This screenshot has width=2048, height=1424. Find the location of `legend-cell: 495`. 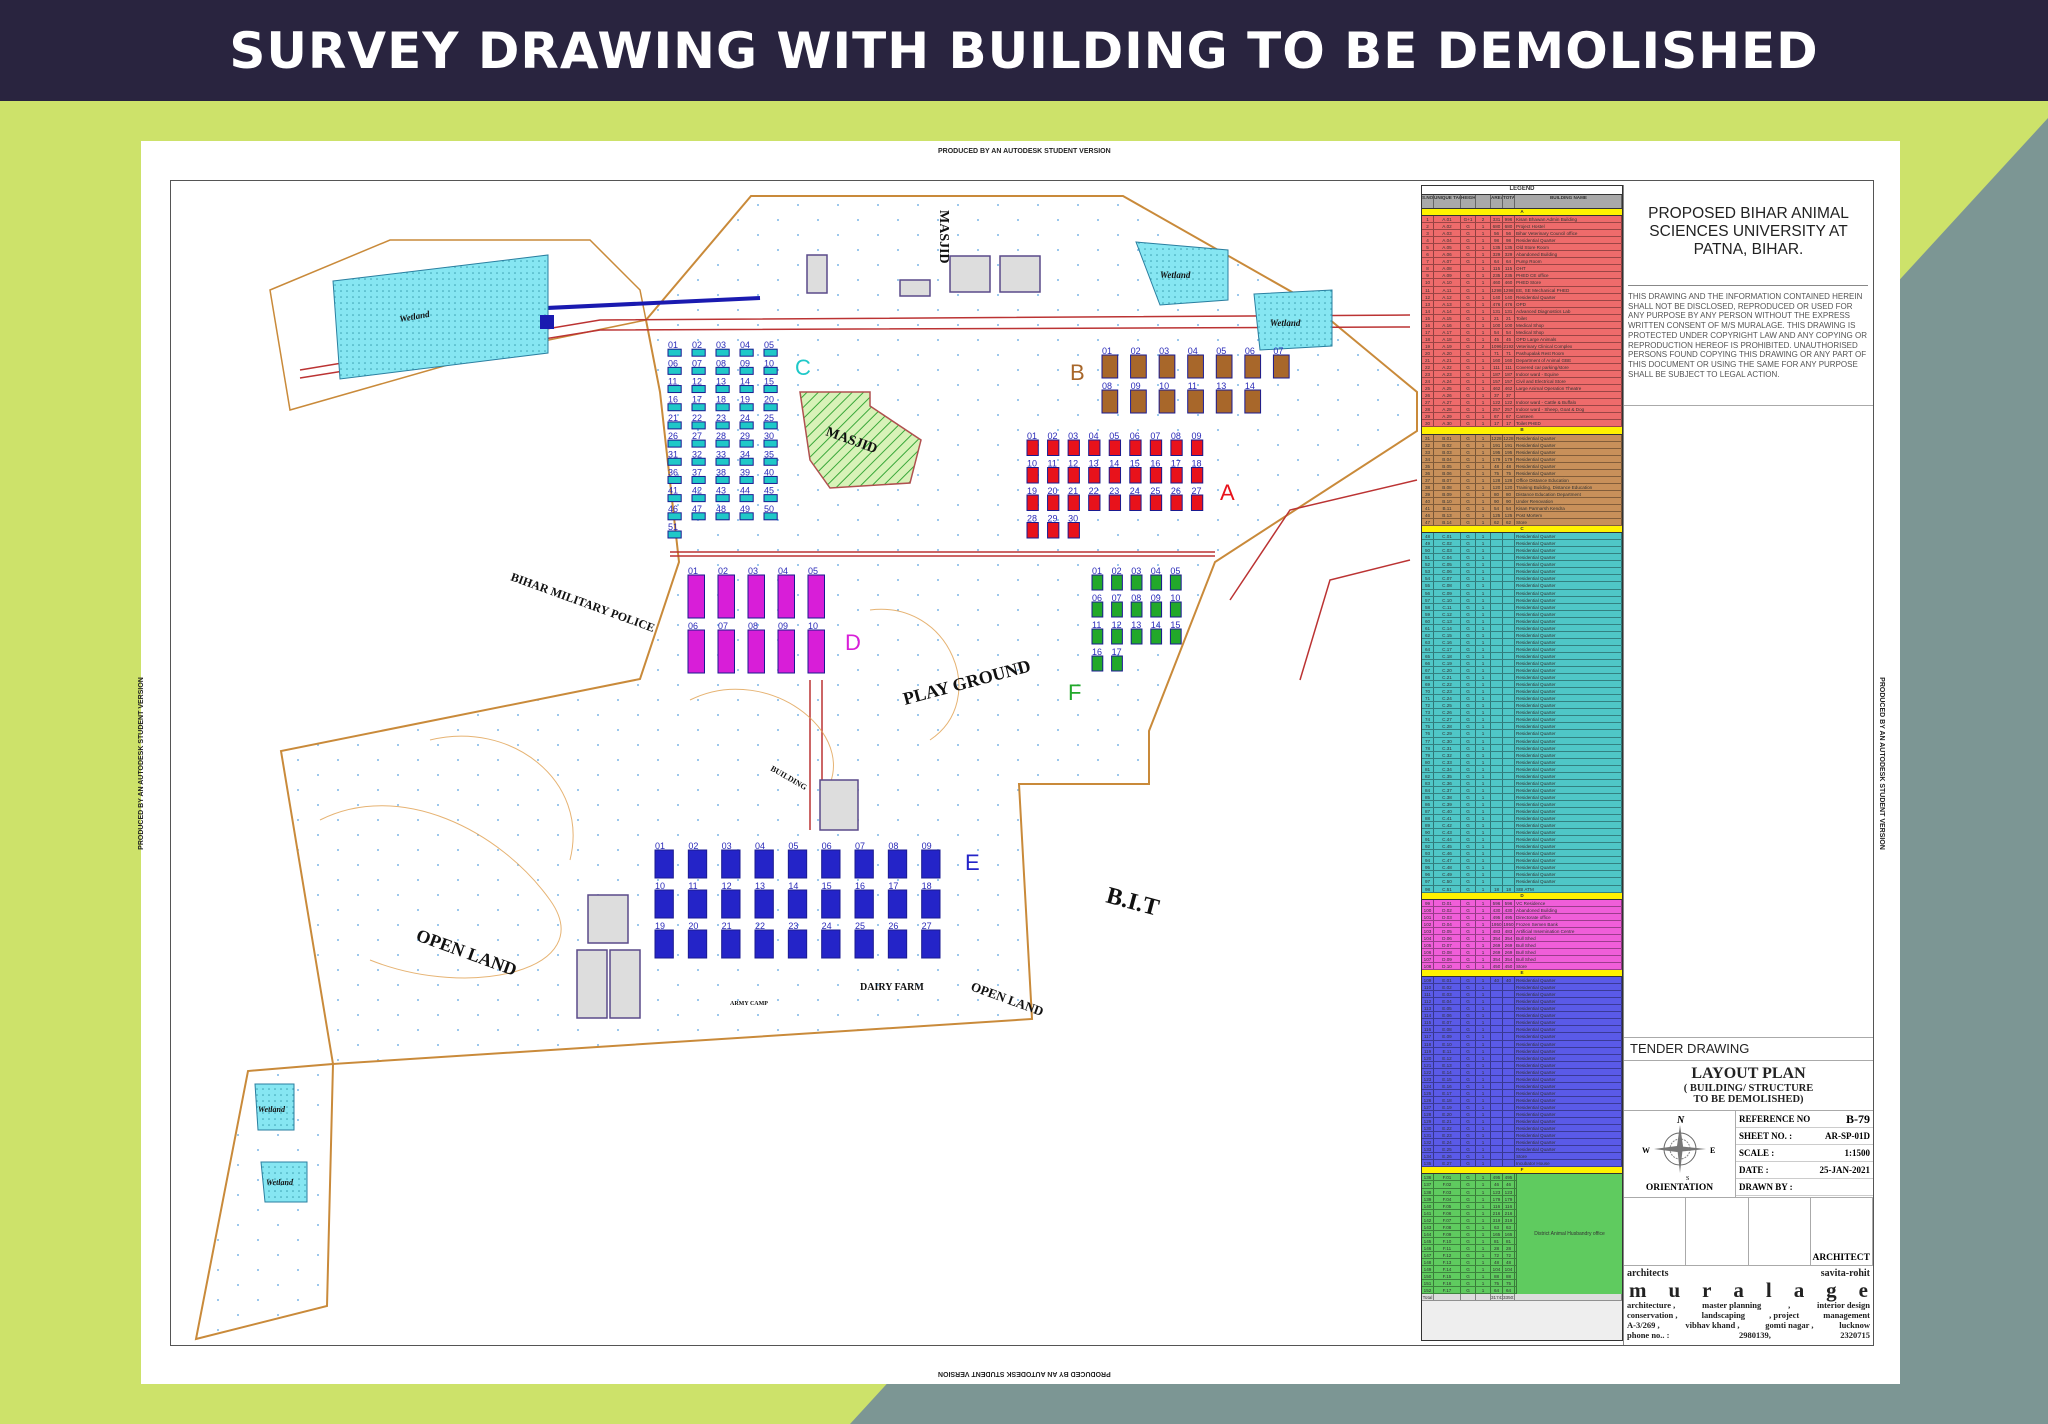

legend-cell: 495 is located at coordinates (1509, 1177).